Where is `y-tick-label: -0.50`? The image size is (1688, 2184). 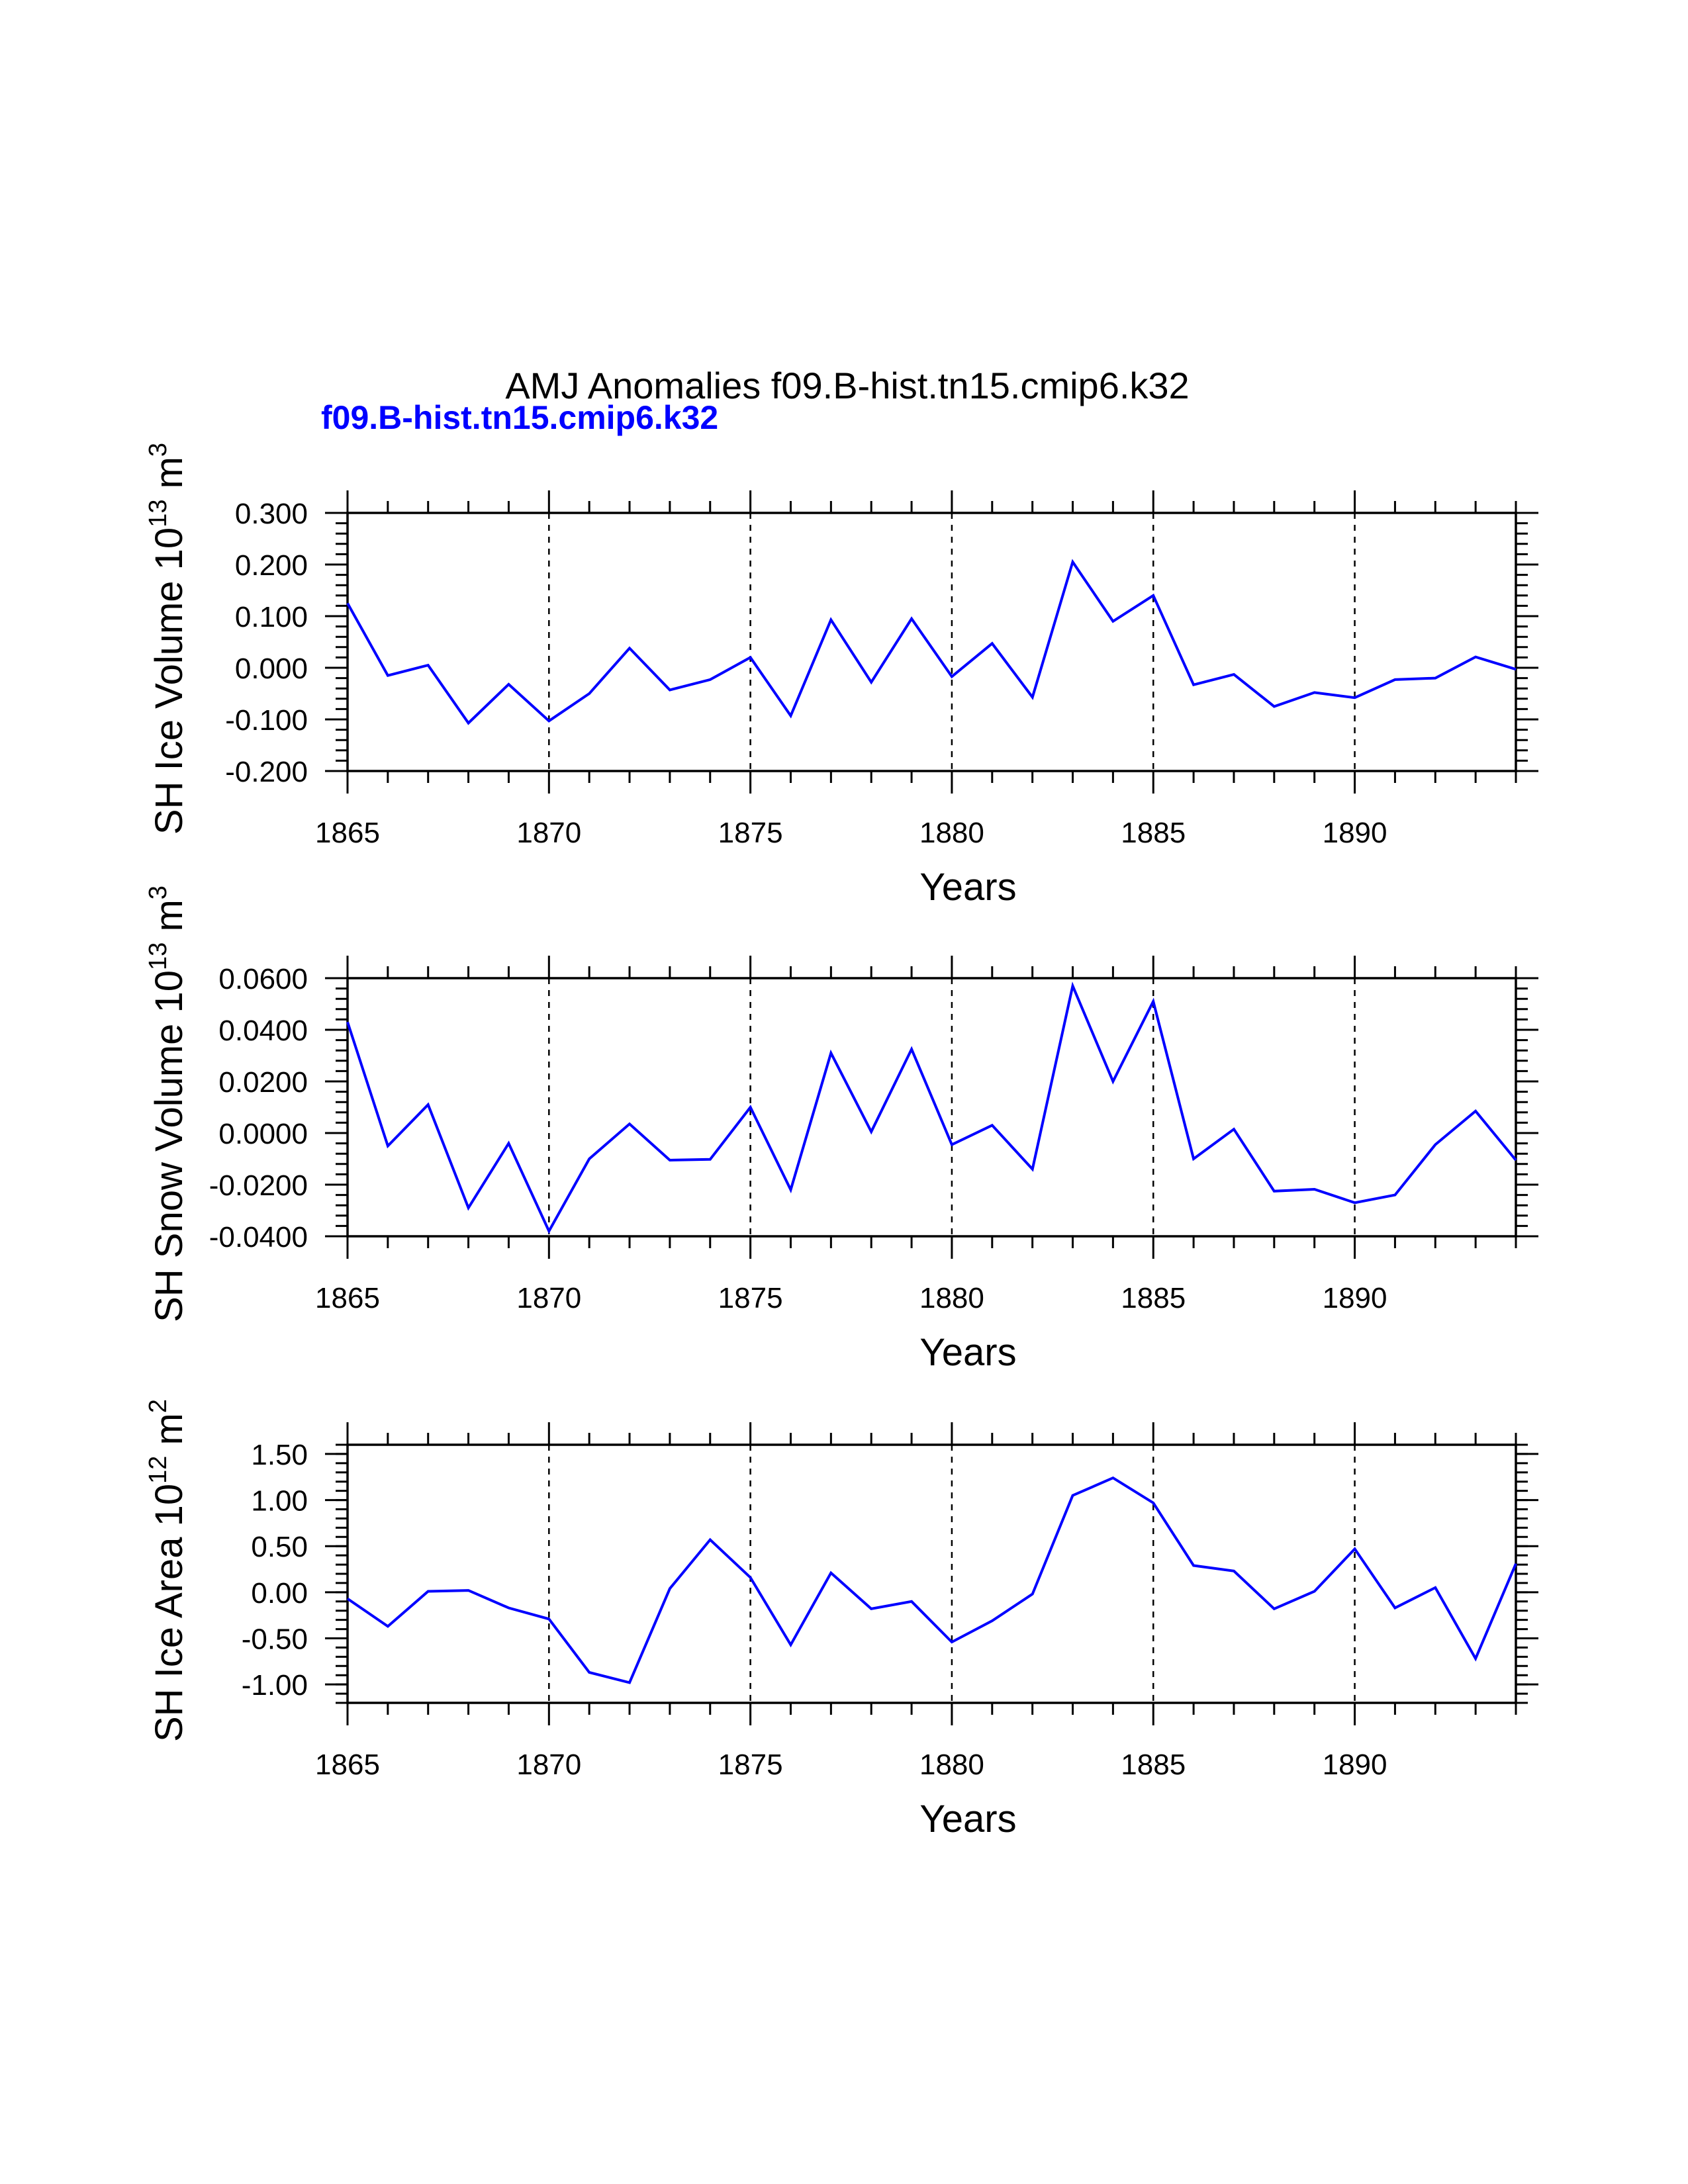
y-tick-label: -0.50 is located at coordinates (275, 1639).